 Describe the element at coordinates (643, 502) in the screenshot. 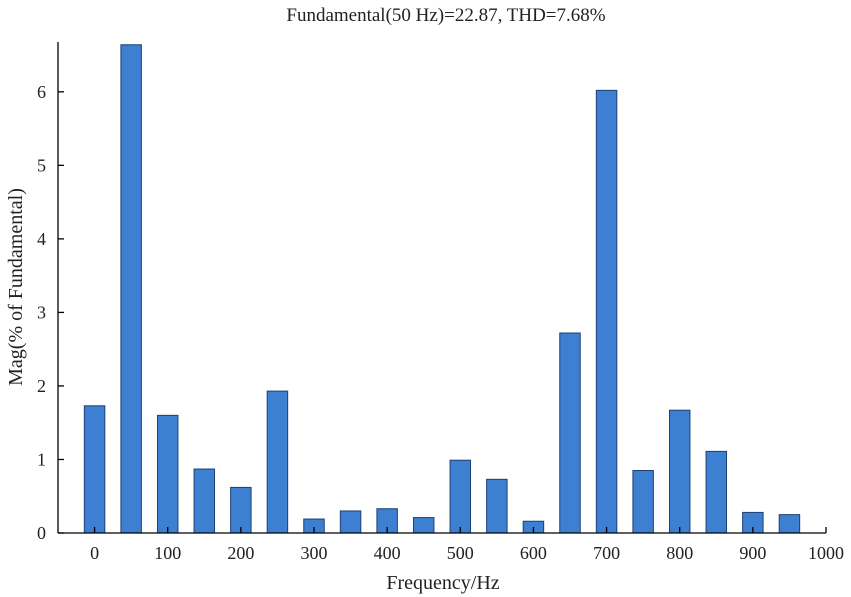

I see `bar-750hz` at that location.